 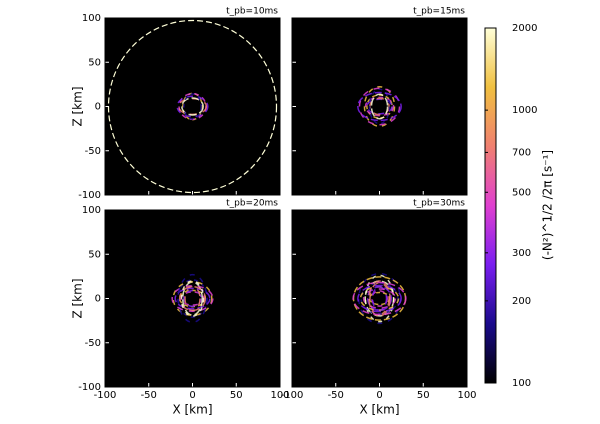 What do you see at coordinates (548, 205) in the screenshot?
I see `colorbar-label: (-N²)^1/2 /2π [s⁻¹]` at bounding box center [548, 205].